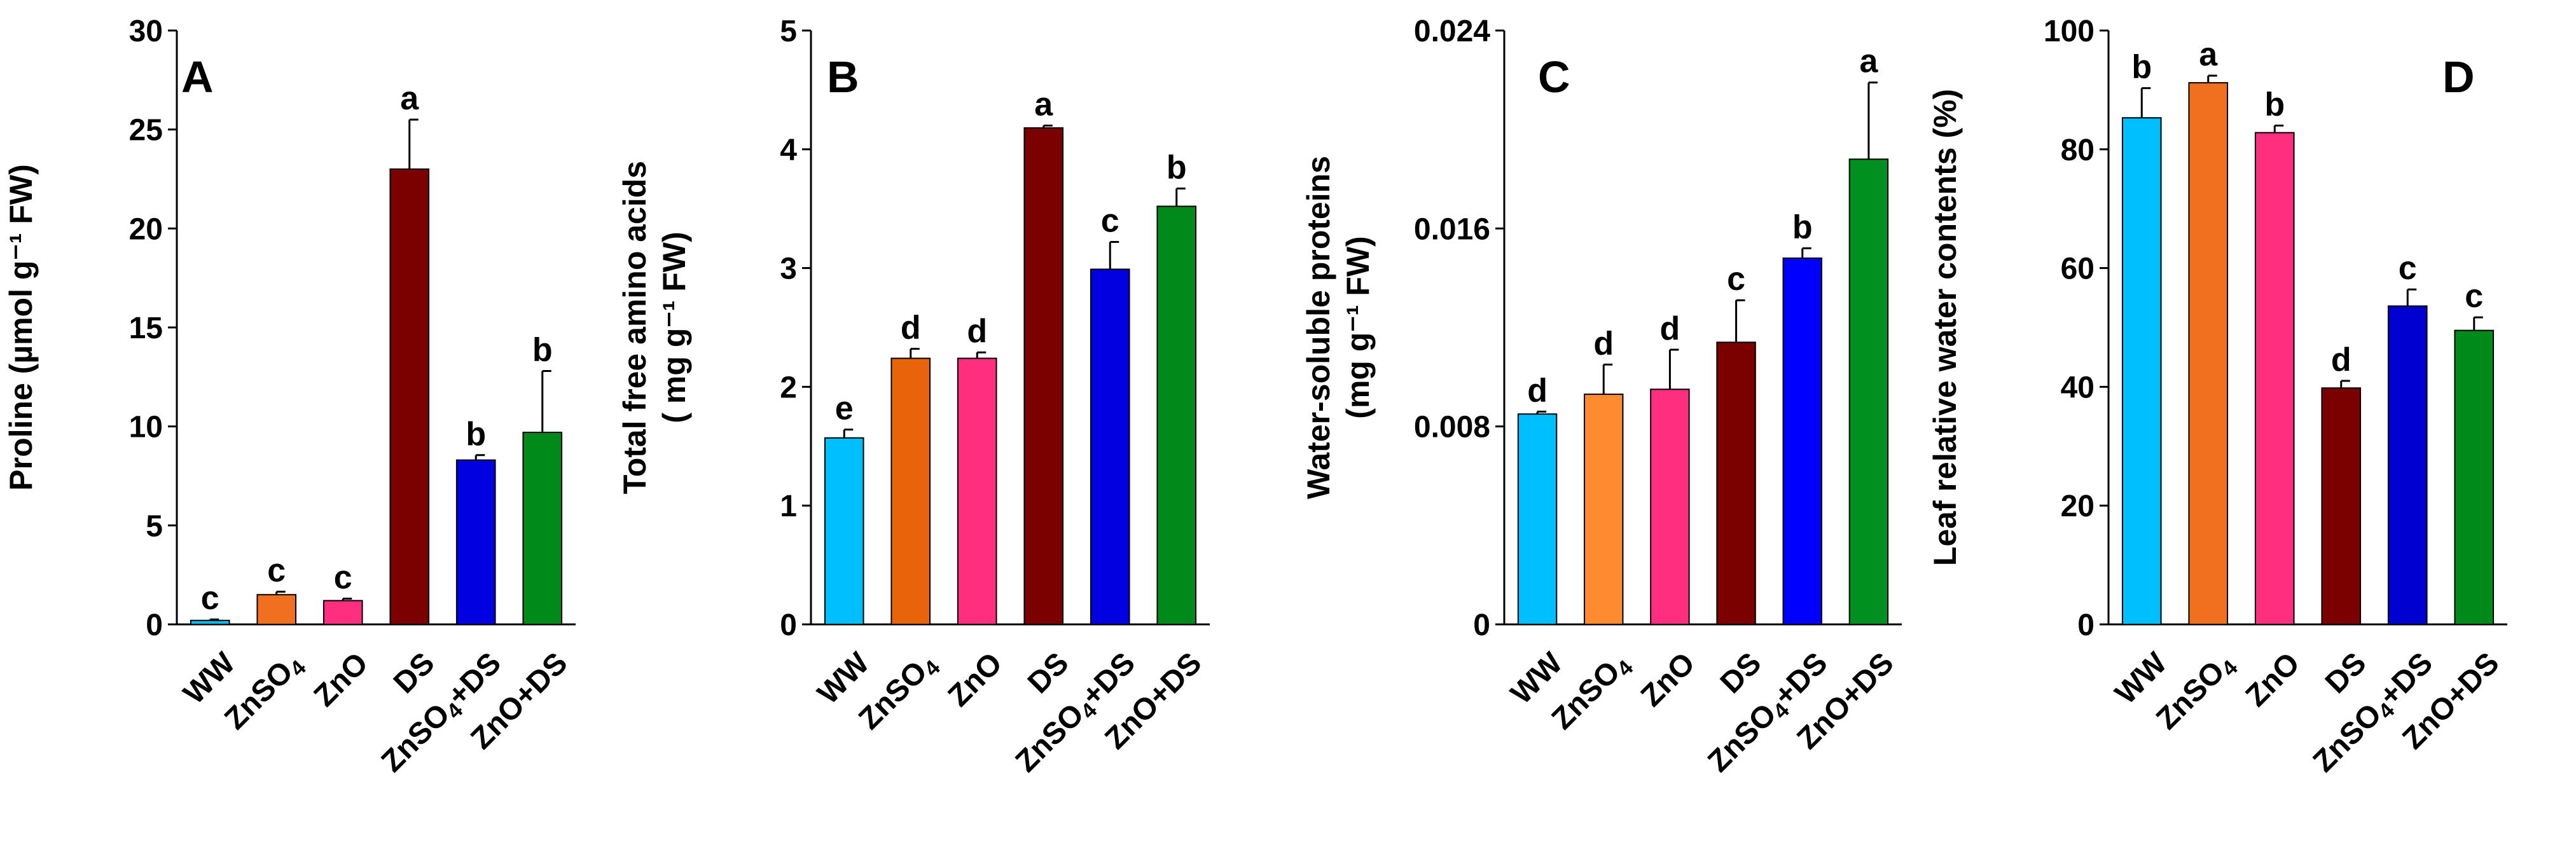  Describe the element at coordinates (1358, 327) in the screenshot. I see `y-axis-label: (mg g⁻¹ FW)` at that location.